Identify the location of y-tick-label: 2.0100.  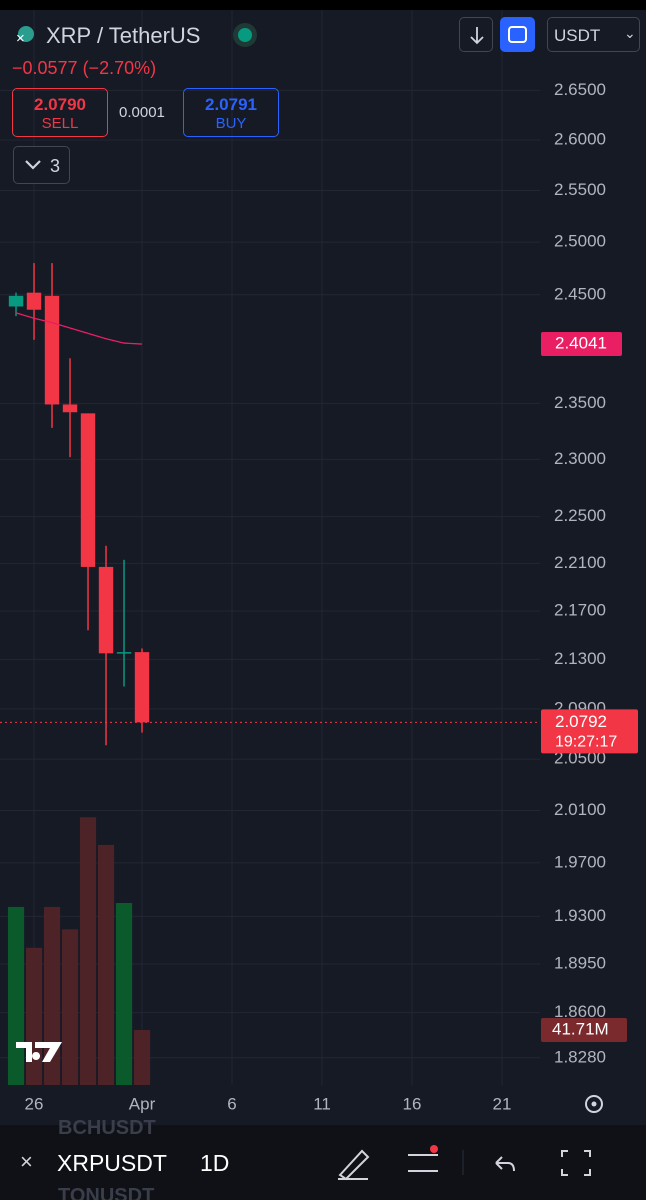
(580, 809).